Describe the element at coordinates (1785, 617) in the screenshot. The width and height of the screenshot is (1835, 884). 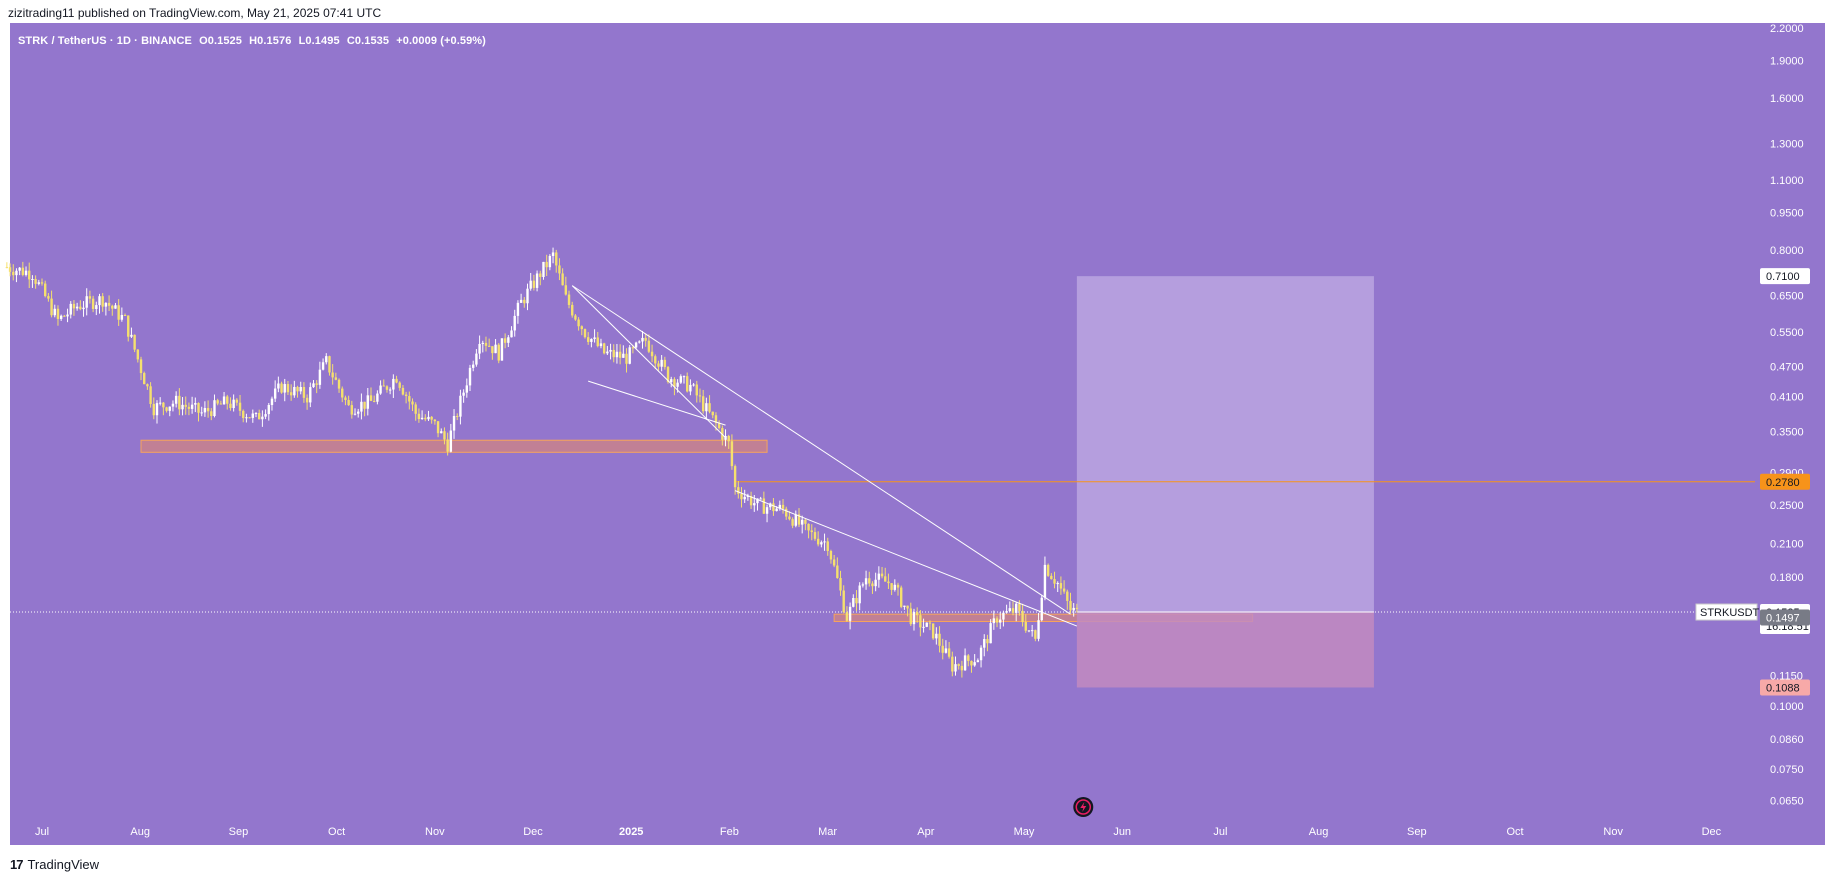
I see `price-badge-low` at that location.